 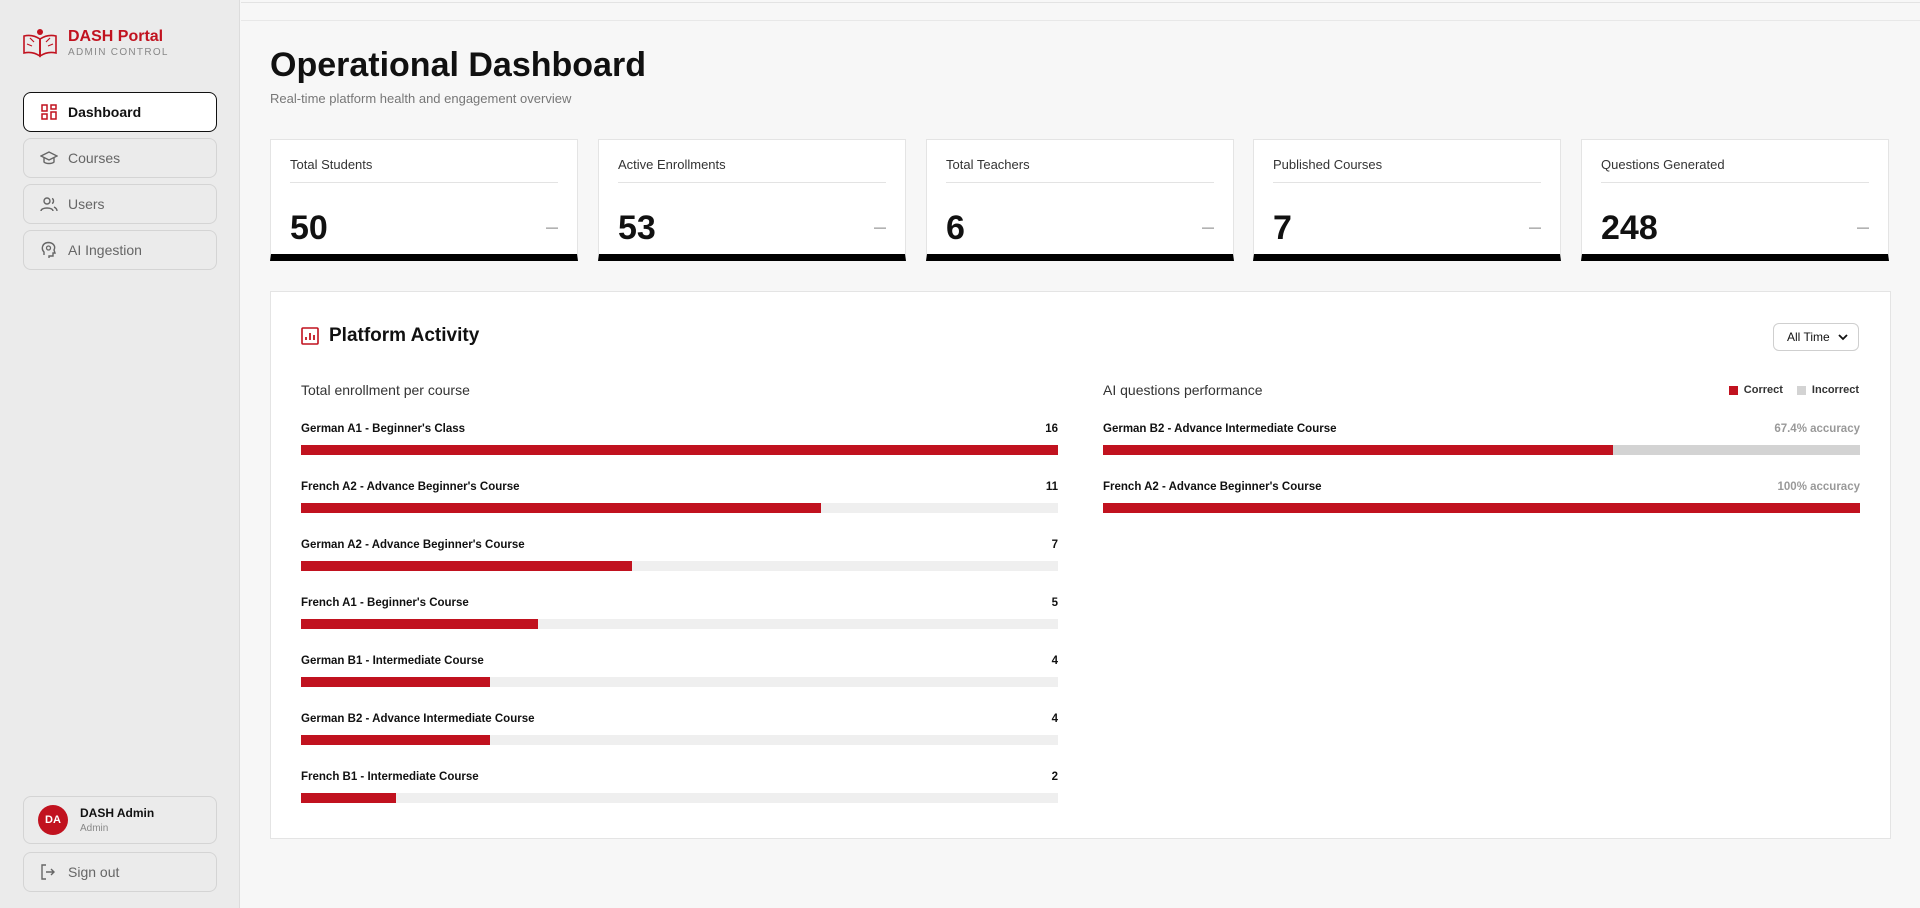 What do you see at coordinates (49, 250) in the screenshot?
I see `ai-brain-icon` at bounding box center [49, 250].